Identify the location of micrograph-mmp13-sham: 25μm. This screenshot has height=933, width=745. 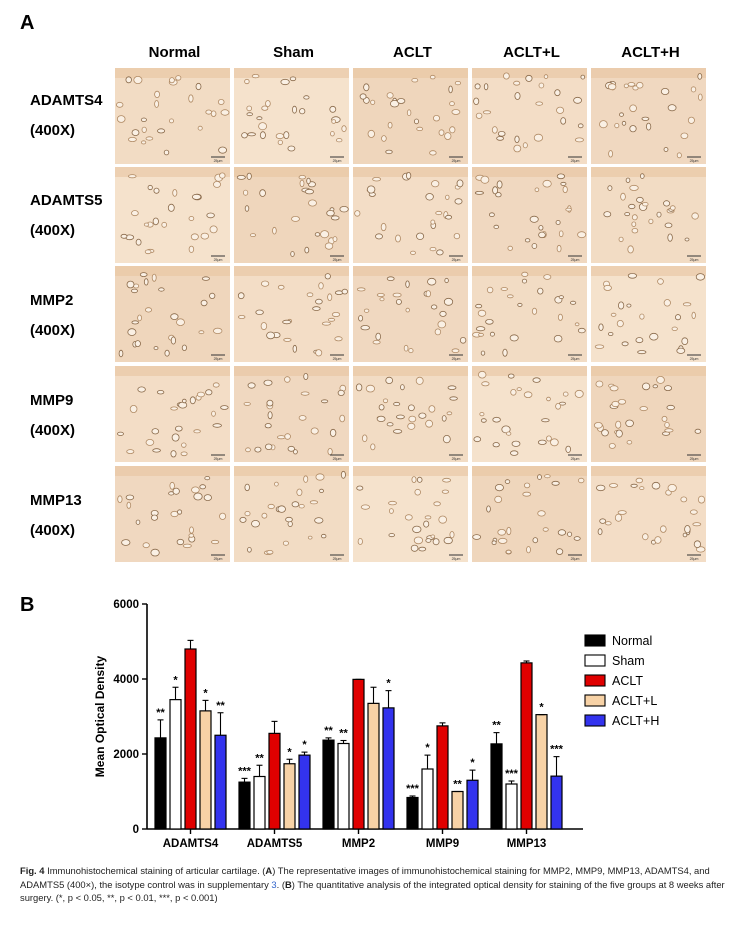
(291, 514).